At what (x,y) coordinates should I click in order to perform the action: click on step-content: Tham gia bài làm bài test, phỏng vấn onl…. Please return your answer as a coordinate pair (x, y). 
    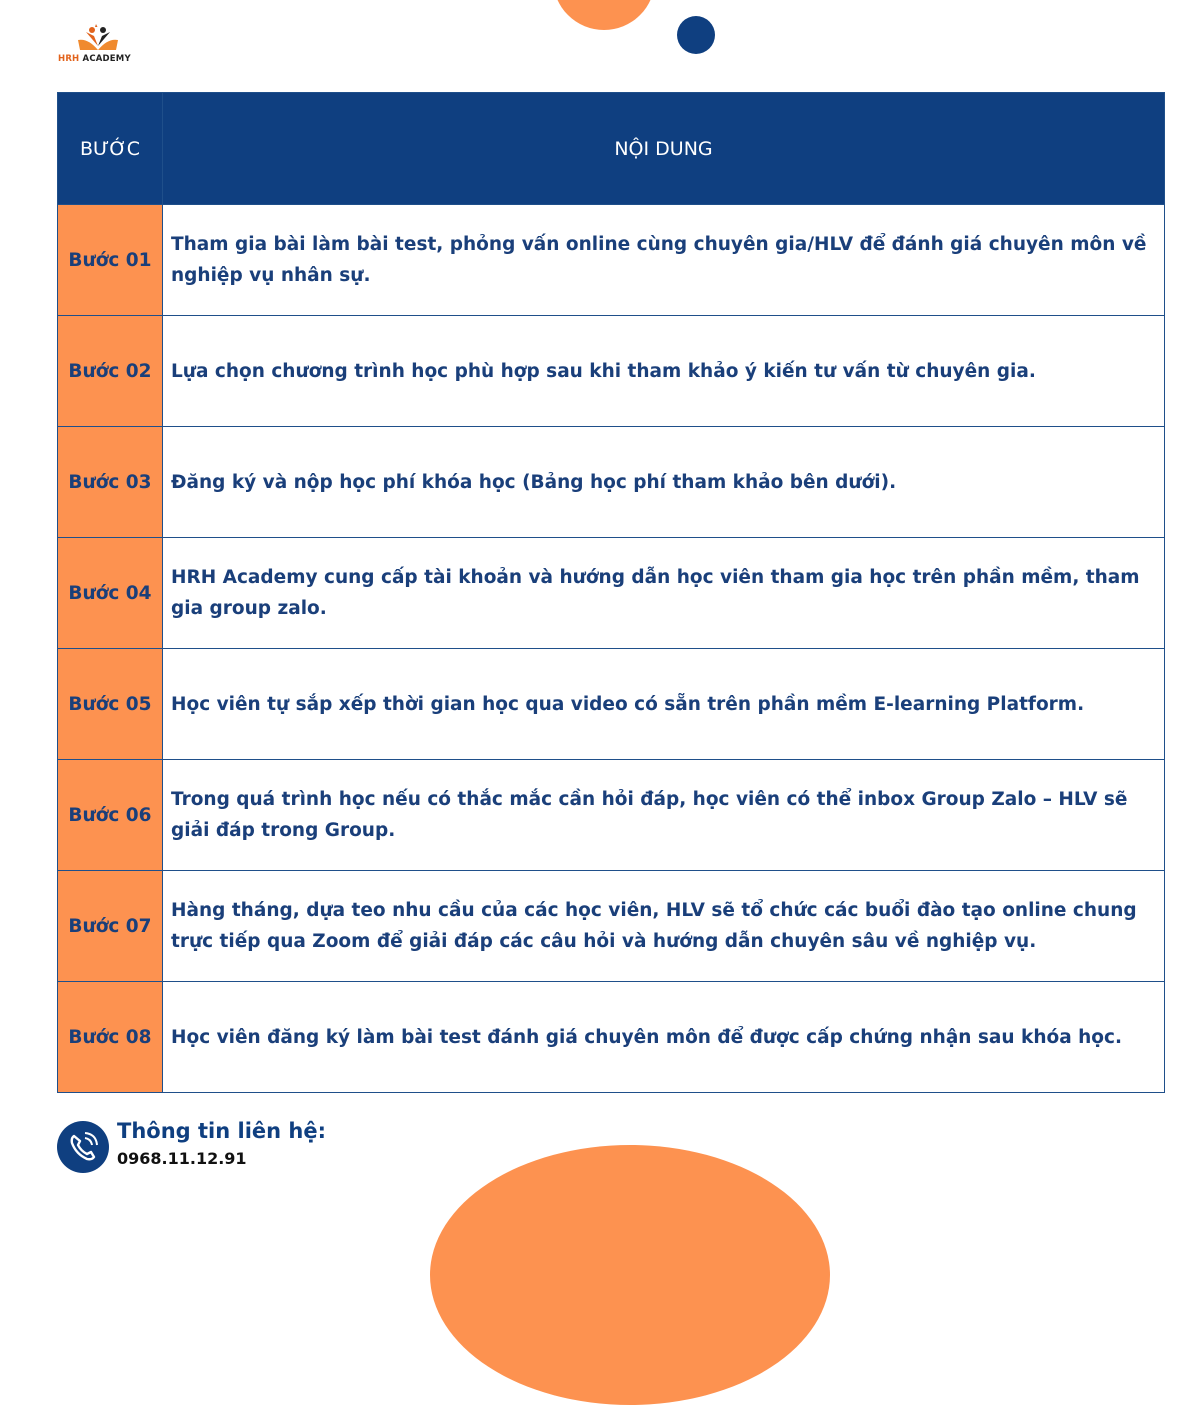
    Looking at the image, I should click on (663, 260).